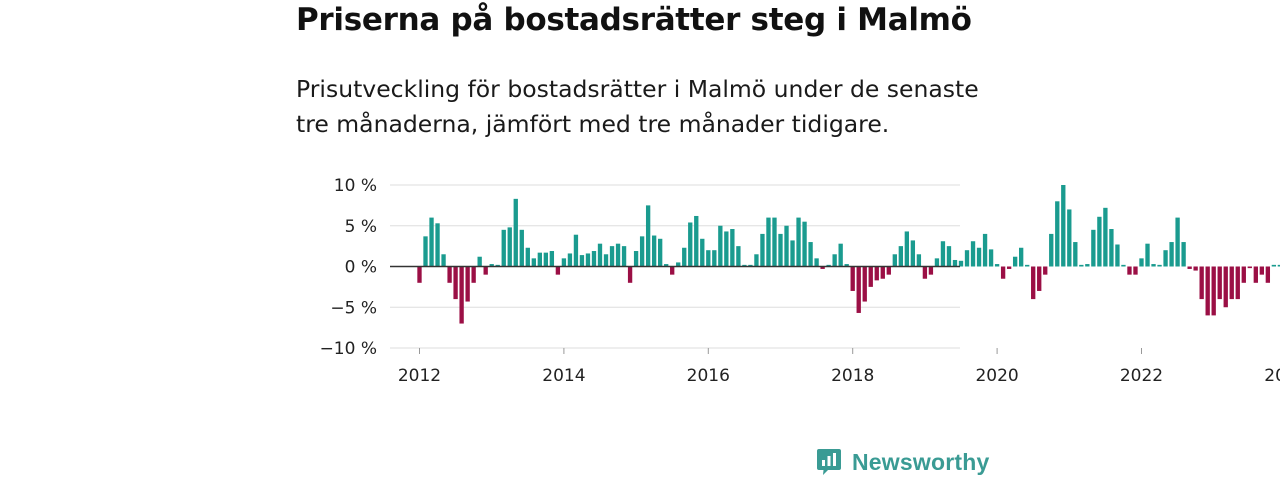 This screenshot has height=480, width=1280. I want to click on x-tick-label: 2018, so click(852, 376).